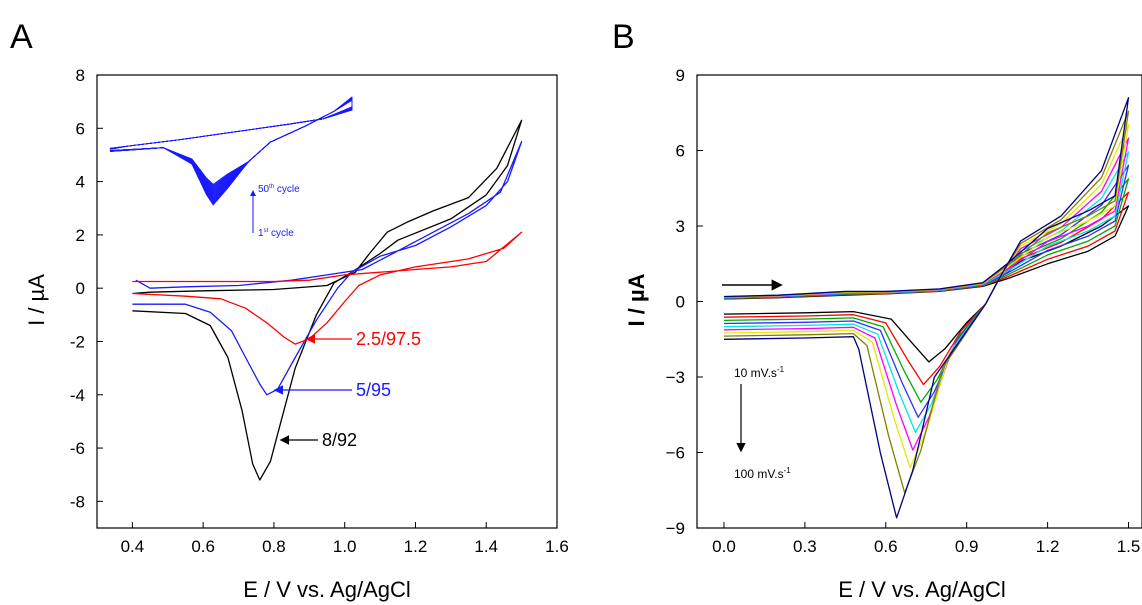  Describe the element at coordinates (77, 448) in the screenshot. I see `panel-a-ytick-label: -6` at that location.